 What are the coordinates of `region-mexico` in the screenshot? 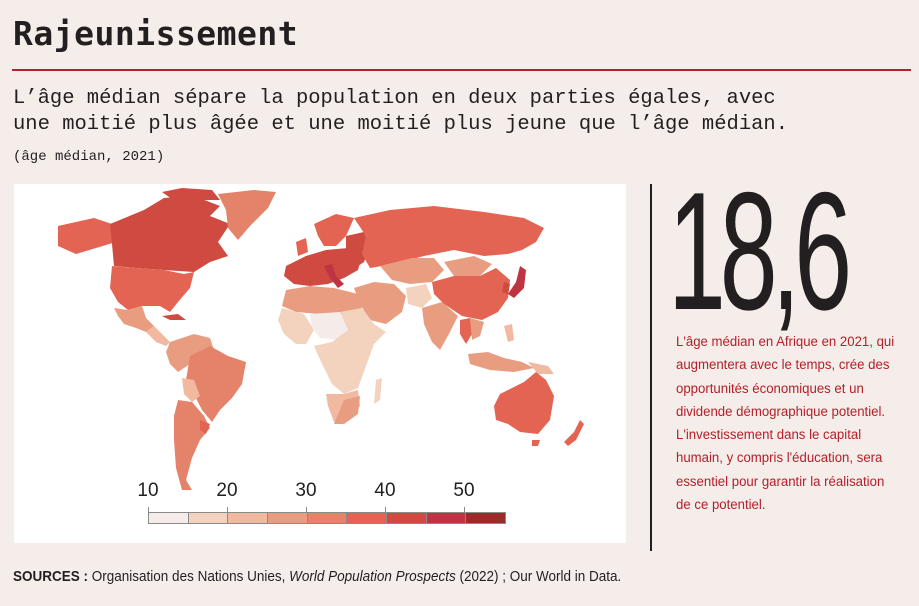 It's located at (134, 319).